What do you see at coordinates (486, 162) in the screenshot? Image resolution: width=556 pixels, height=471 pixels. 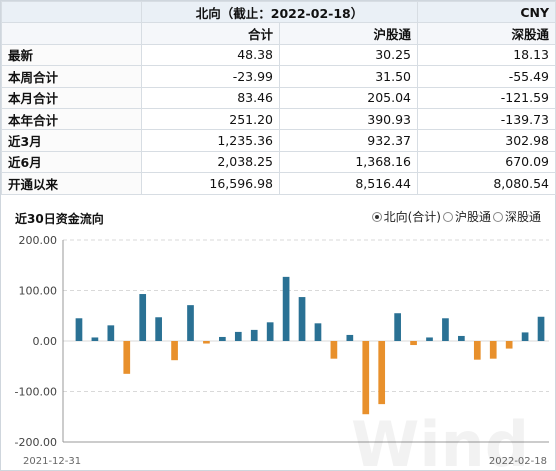 I see `row-value: 670.09` at bounding box center [486, 162].